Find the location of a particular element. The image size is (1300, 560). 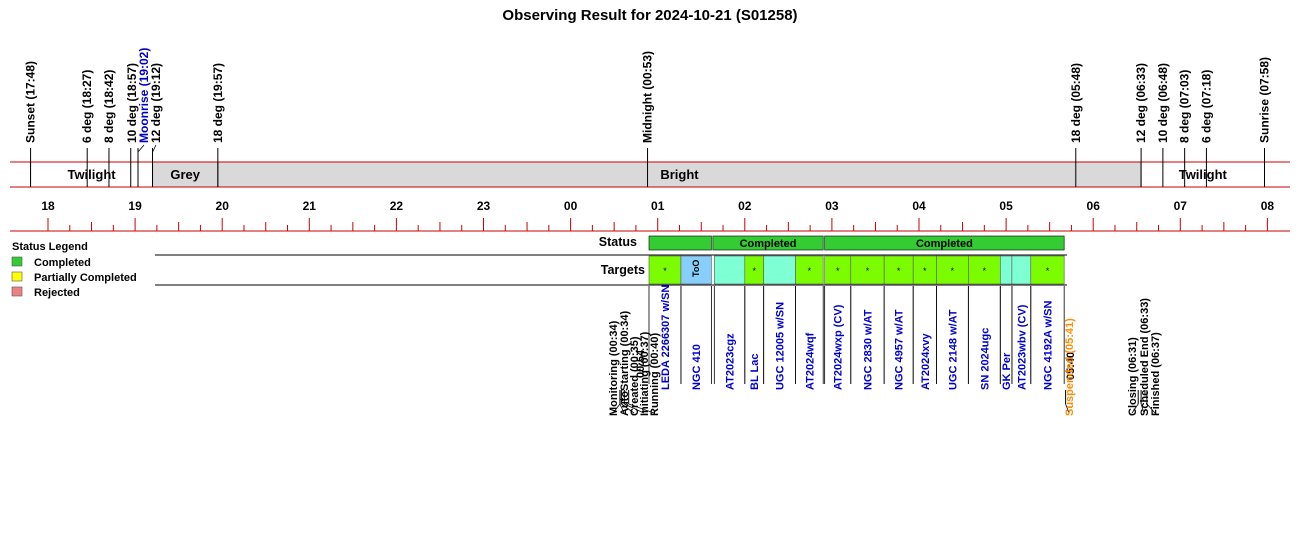

tick-label: 20 is located at coordinates (223, 206).